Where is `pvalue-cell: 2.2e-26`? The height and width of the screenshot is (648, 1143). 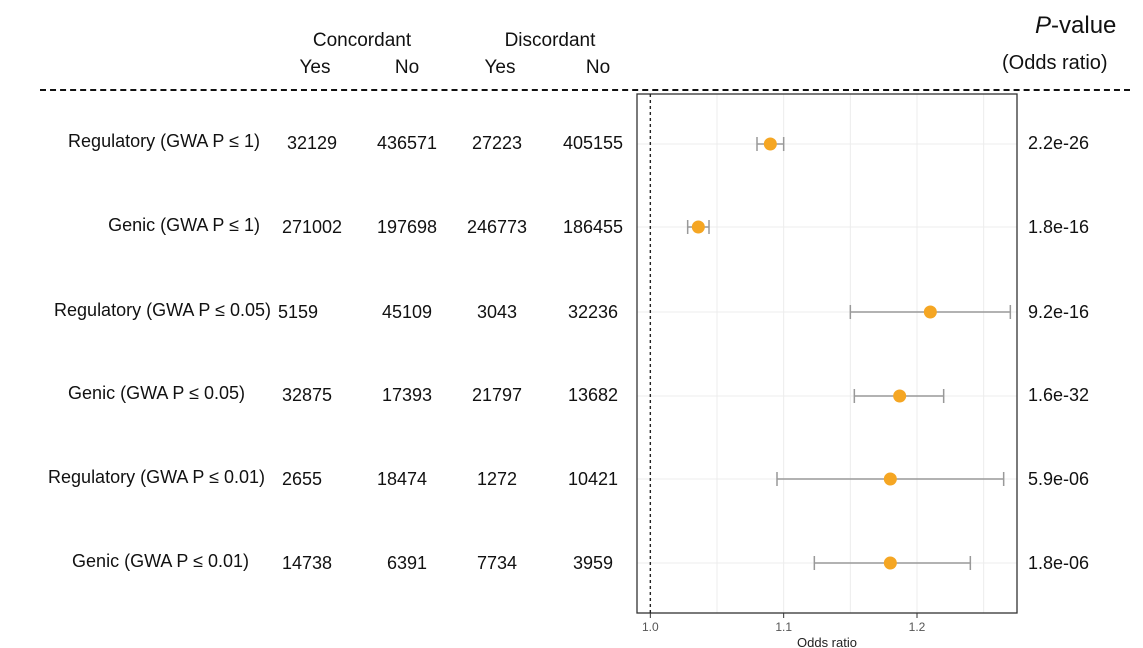
pvalue-cell: 2.2e-26 is located at coordinates (1059, 143).